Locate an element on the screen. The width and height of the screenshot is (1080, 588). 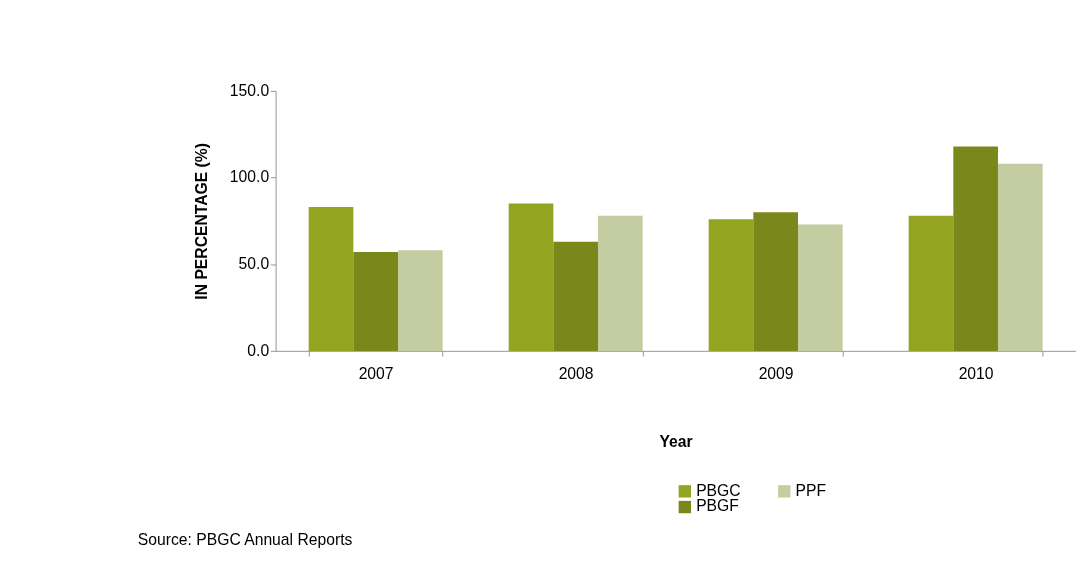
x-tick-label: 2010 is located at coordinates (976, 374).